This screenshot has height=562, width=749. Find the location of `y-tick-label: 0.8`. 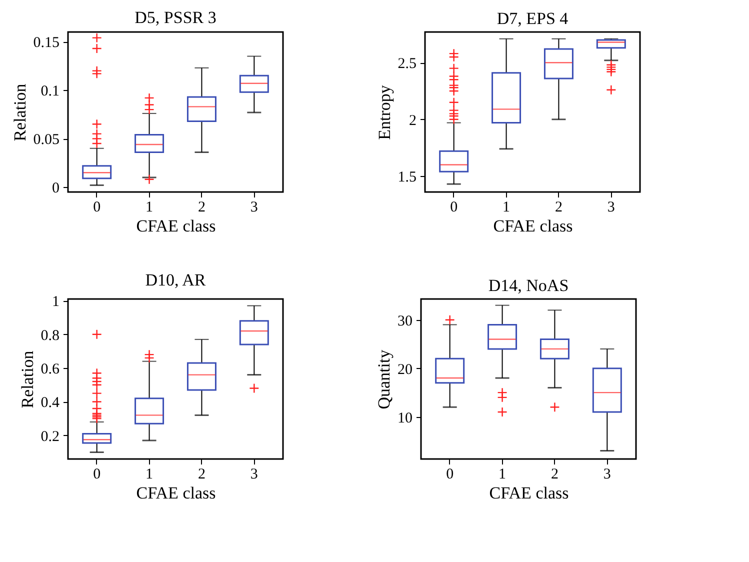

y-tick-label: 0.8 is located at coordinates (50, 336).